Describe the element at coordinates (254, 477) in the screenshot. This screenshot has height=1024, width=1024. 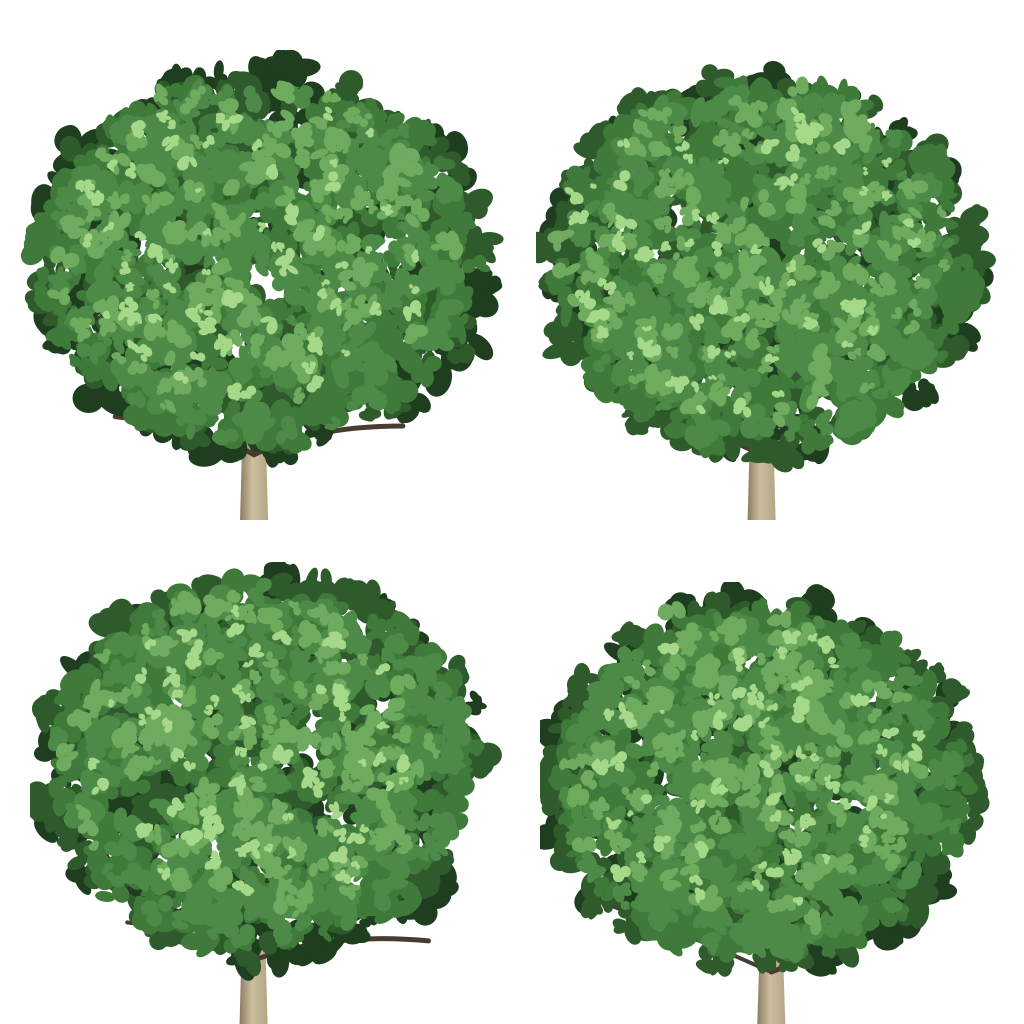
I see `tree-trunk` at that location.